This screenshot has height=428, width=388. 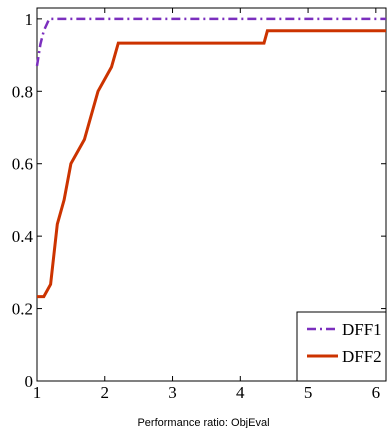 I want to click on series-line-dff1, so click(x=210, y=42).